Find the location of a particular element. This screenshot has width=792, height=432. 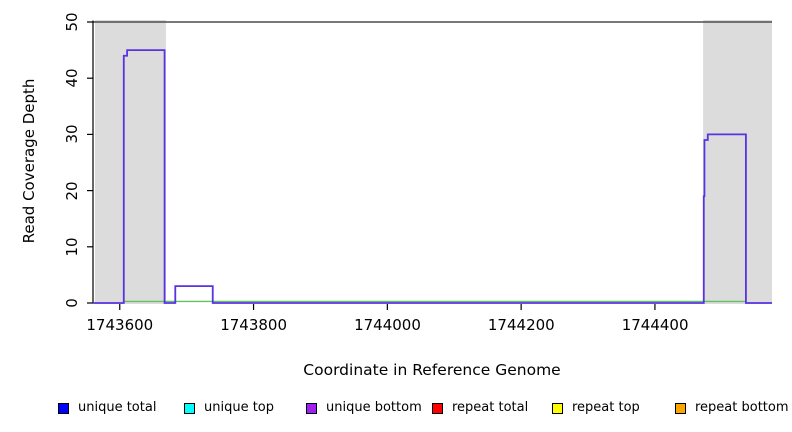

y-axis-title: Read Coverage Depth is located at coordinates (29, 161).